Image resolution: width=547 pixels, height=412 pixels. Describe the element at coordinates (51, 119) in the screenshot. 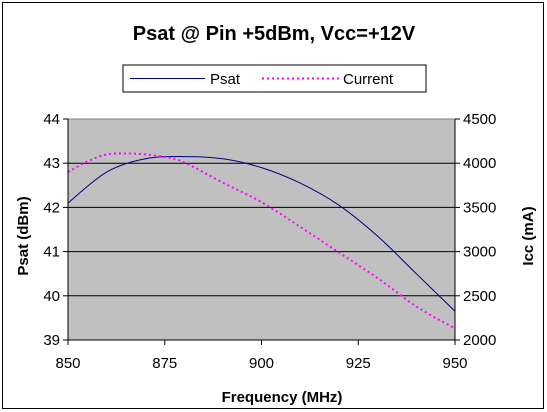

I see `y-tick-label: 44` at that location.